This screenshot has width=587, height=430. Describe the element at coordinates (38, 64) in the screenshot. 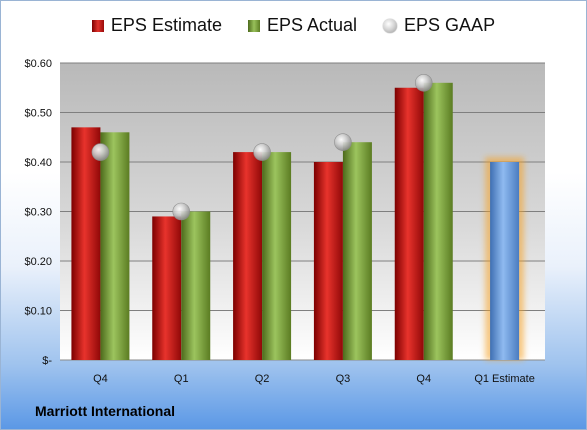

I see `y-tick-label: $0.60` at that location.